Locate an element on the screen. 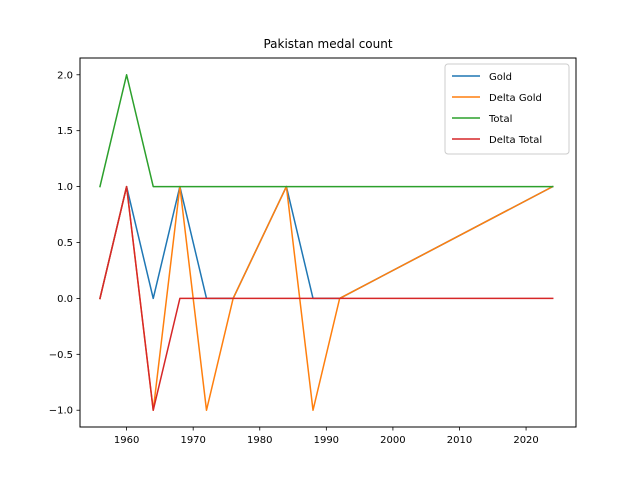 Image resolution: width=640 pixels, height=480 pixels. y-tick-label: 2.0 is located at coordinates (65, 75).